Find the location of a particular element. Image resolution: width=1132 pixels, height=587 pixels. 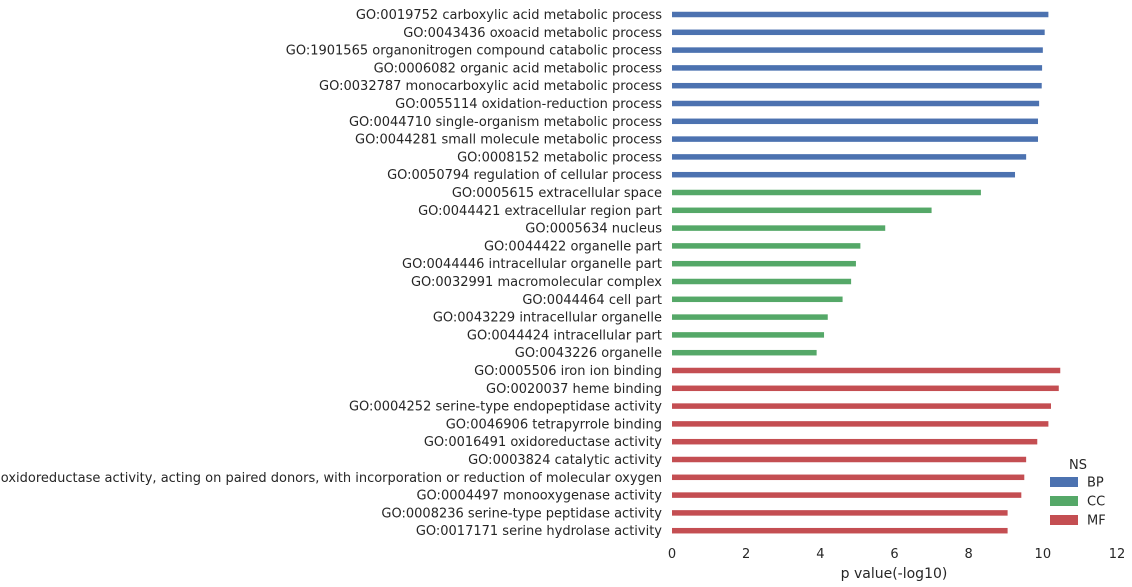

category-label: GO:0043436 oxoacid metabolic process is located at coordinates (532, 33).